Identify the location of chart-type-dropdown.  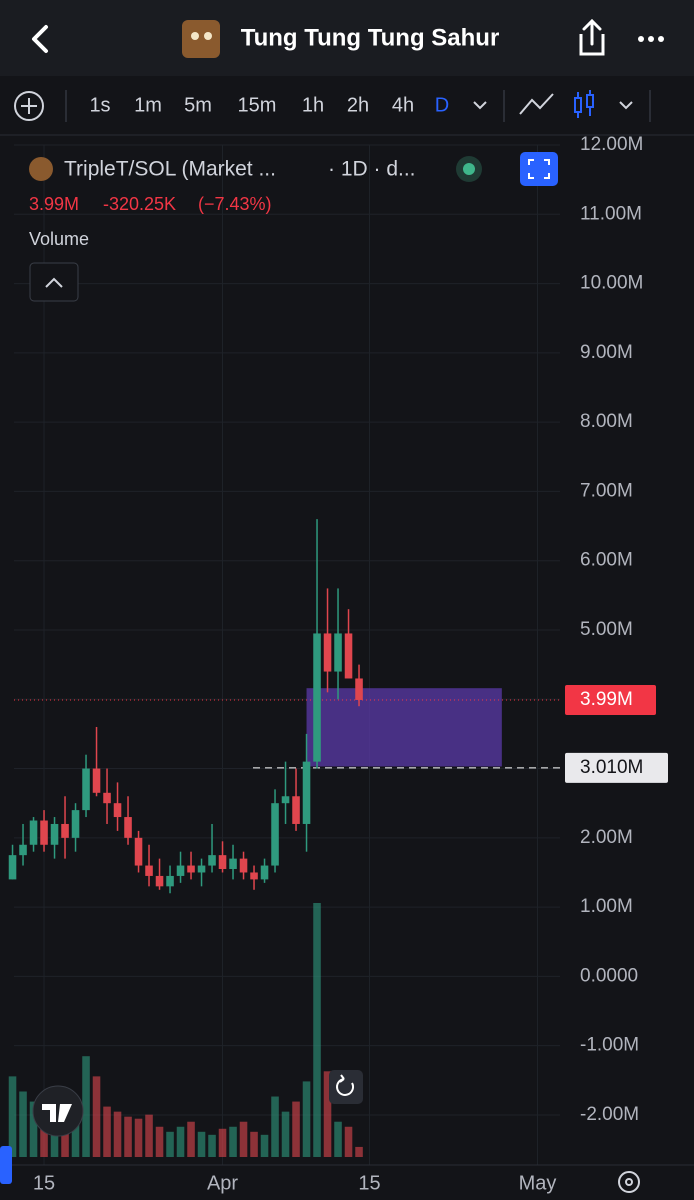
(626, 105).